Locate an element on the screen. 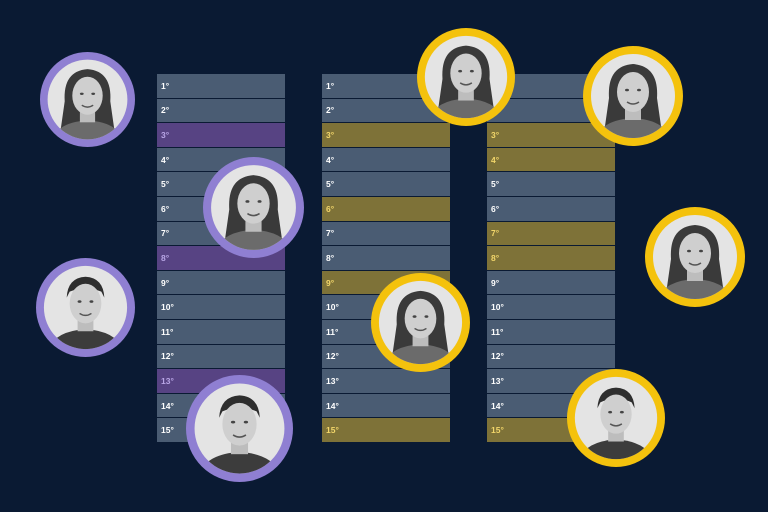  rank-row: 4° is located at coordinates (386, 159).